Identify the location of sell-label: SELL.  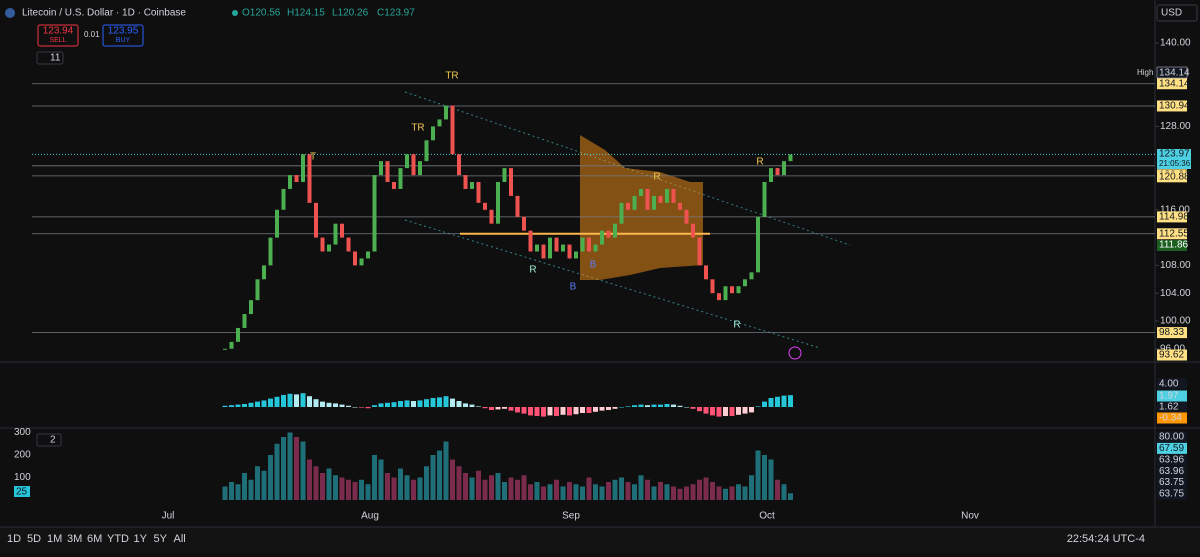
(57, 40).